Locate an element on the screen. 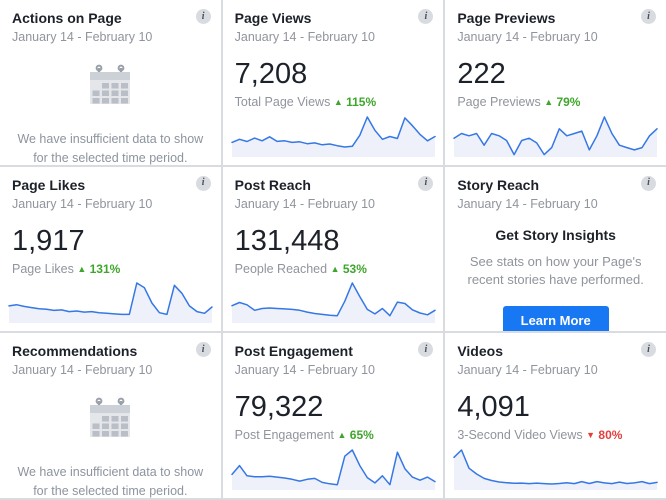 The image size is (666, 500). metric-label-row: Post Engagement ▲ 65% is located at coordinates (333, 435).